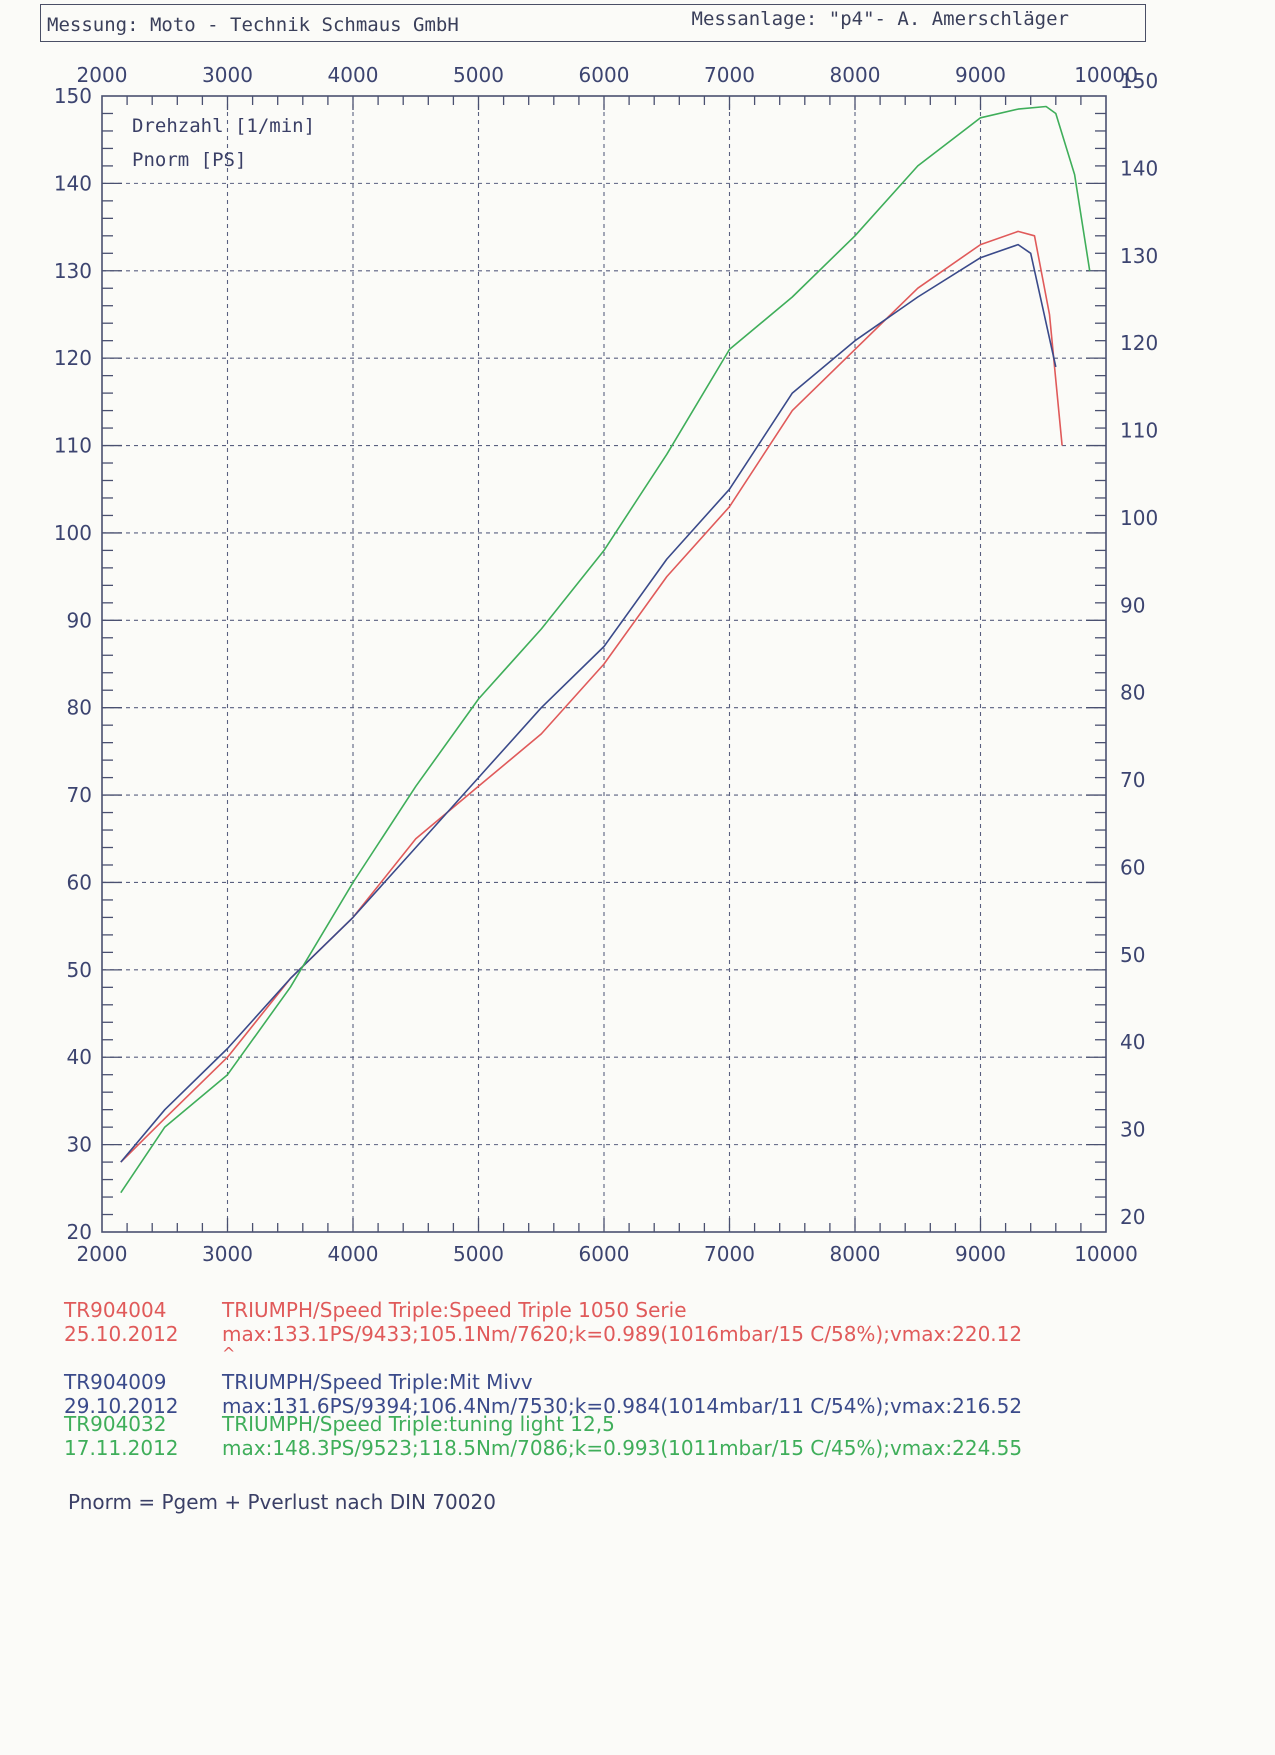  I want to click on x-tick-label-top: 9000, so click(980, 75).